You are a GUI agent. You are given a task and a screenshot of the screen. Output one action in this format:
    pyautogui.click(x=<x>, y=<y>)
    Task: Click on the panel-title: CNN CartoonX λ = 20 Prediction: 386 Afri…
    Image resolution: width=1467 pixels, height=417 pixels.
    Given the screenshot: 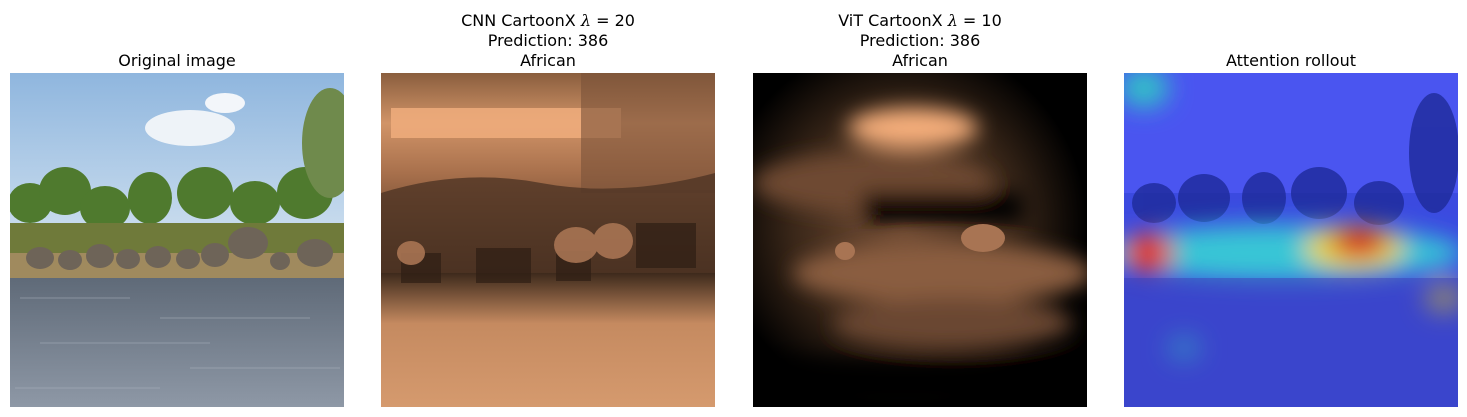 What is the action you would take?
    pyautogui.click(x=548, y=41)
    